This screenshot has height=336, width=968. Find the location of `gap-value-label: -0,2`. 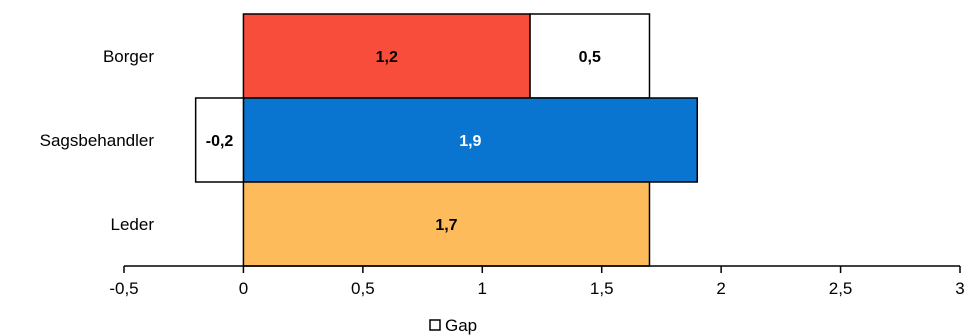

gap-value-label: -0,2 is located at coordinates (220, 141).